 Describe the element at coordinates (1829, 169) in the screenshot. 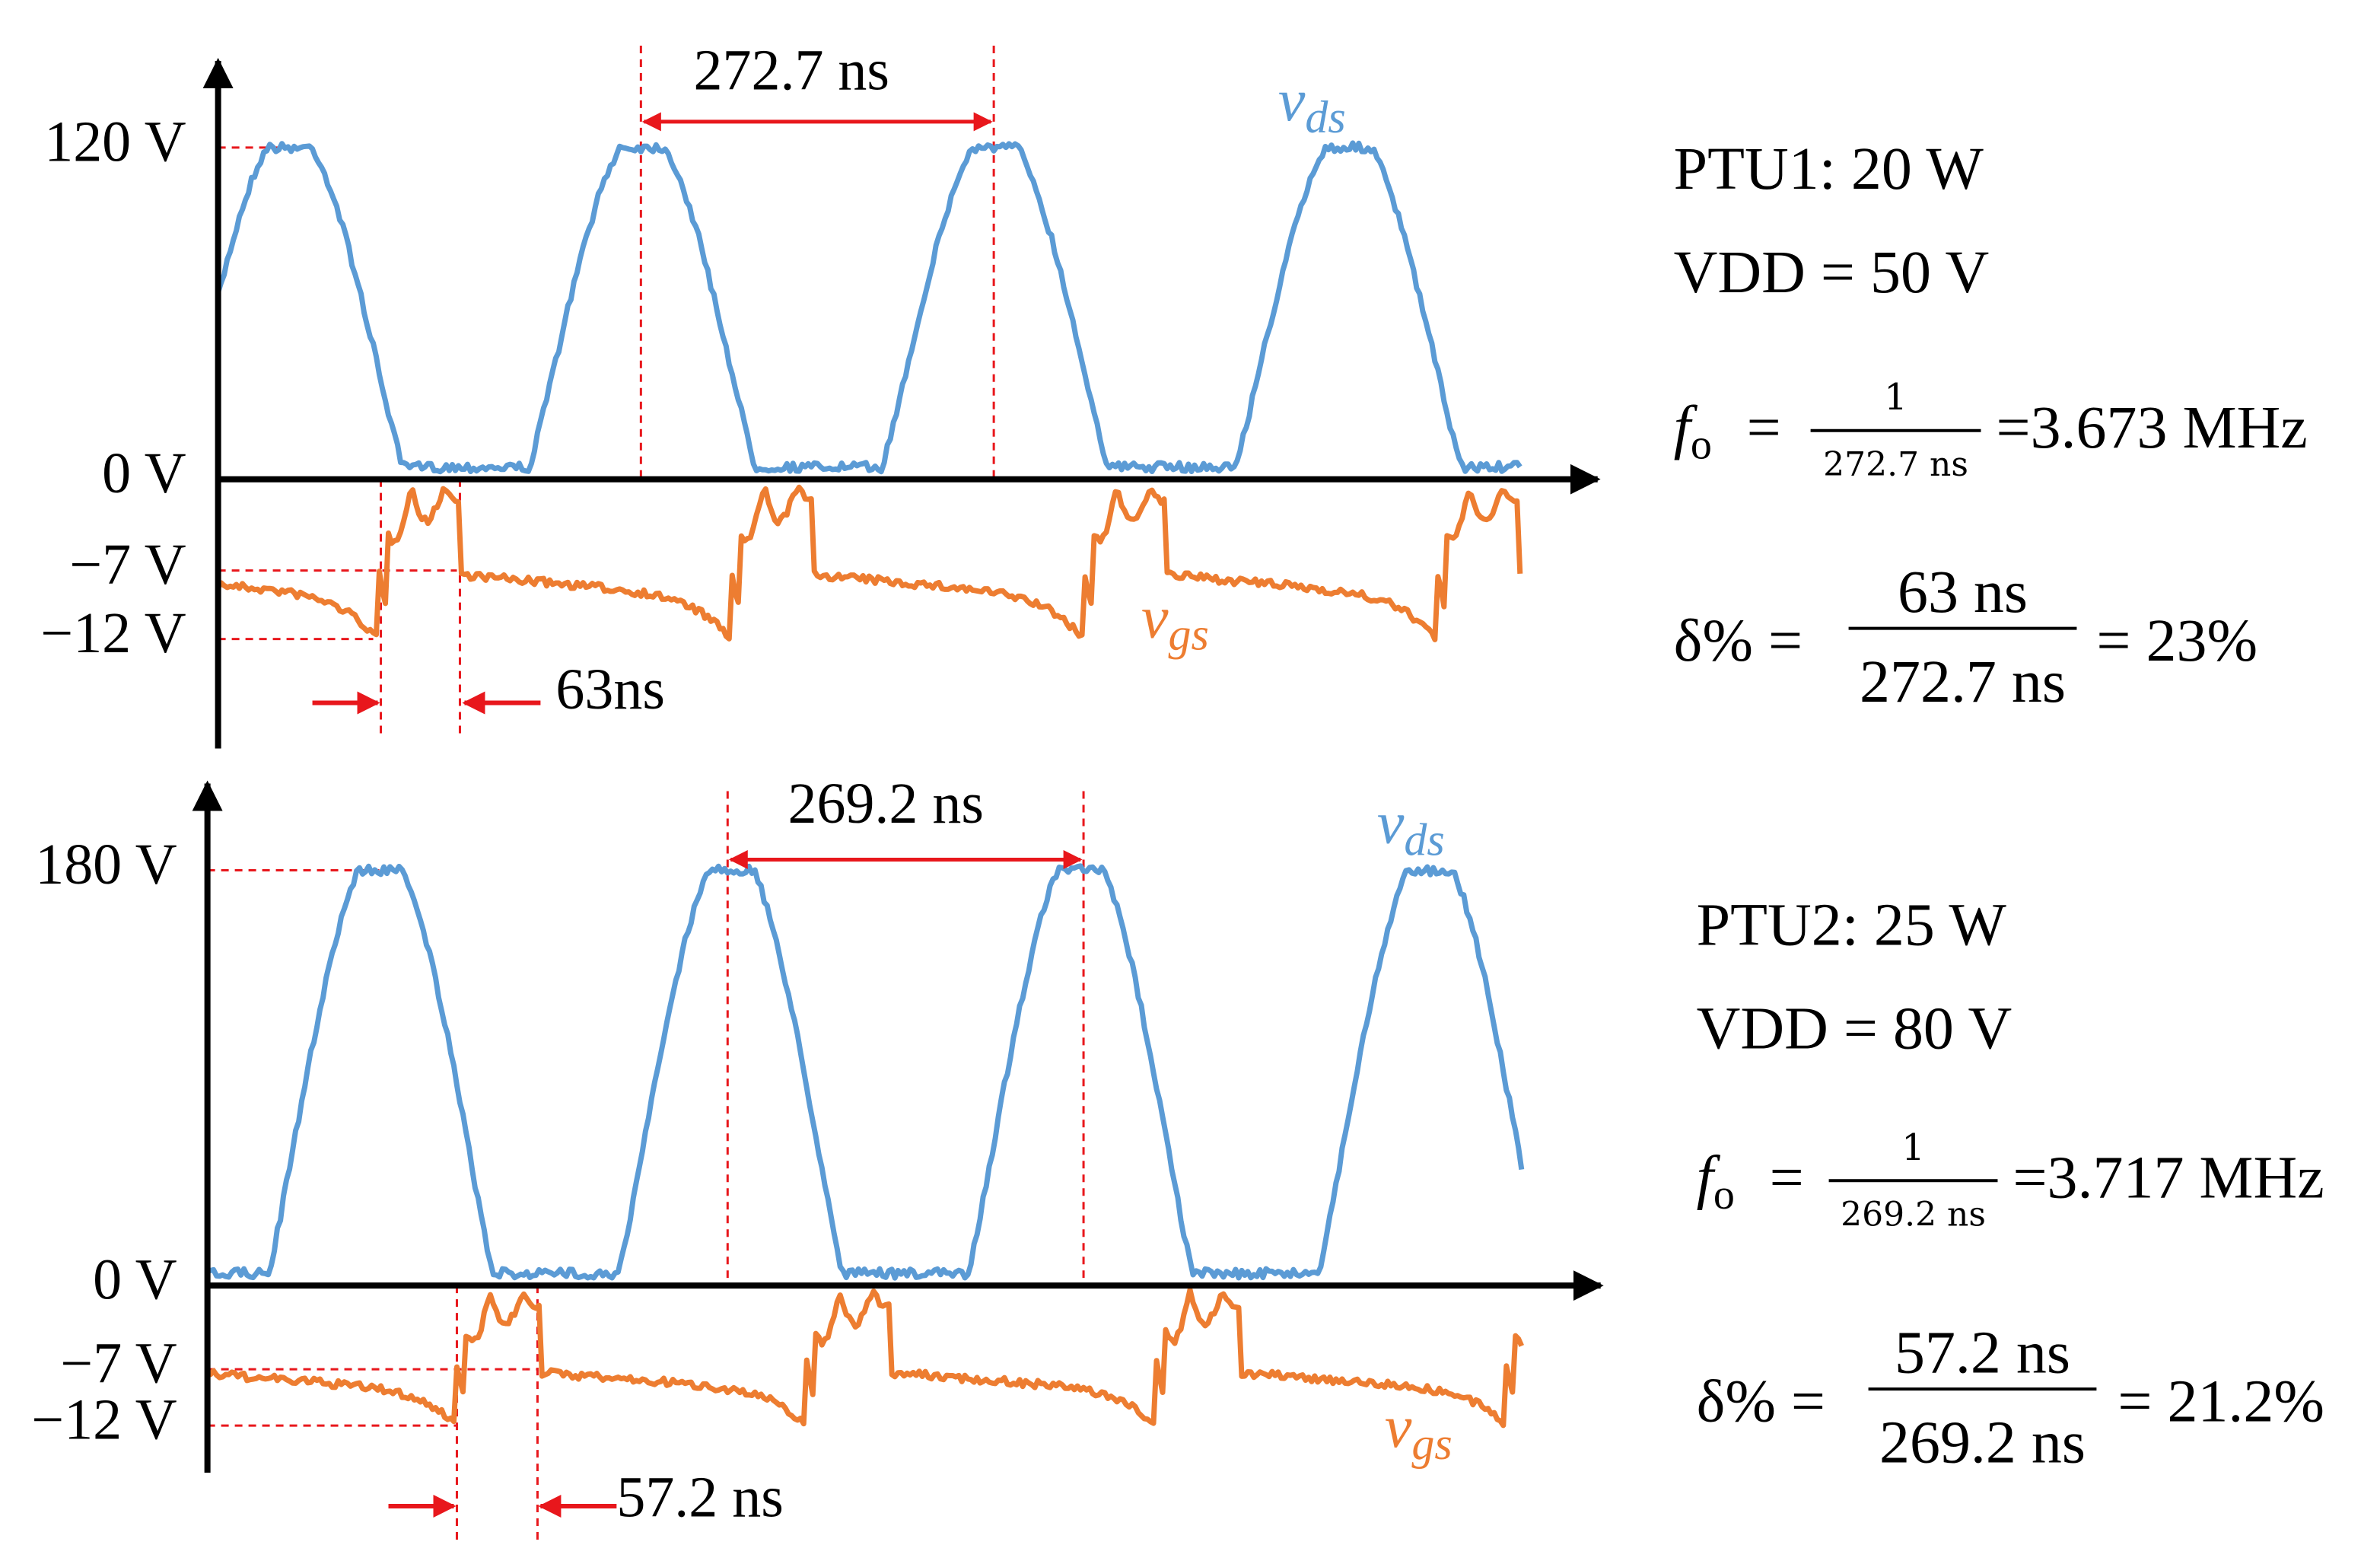

I see `info-title: PTU1: 20 W` at that location.